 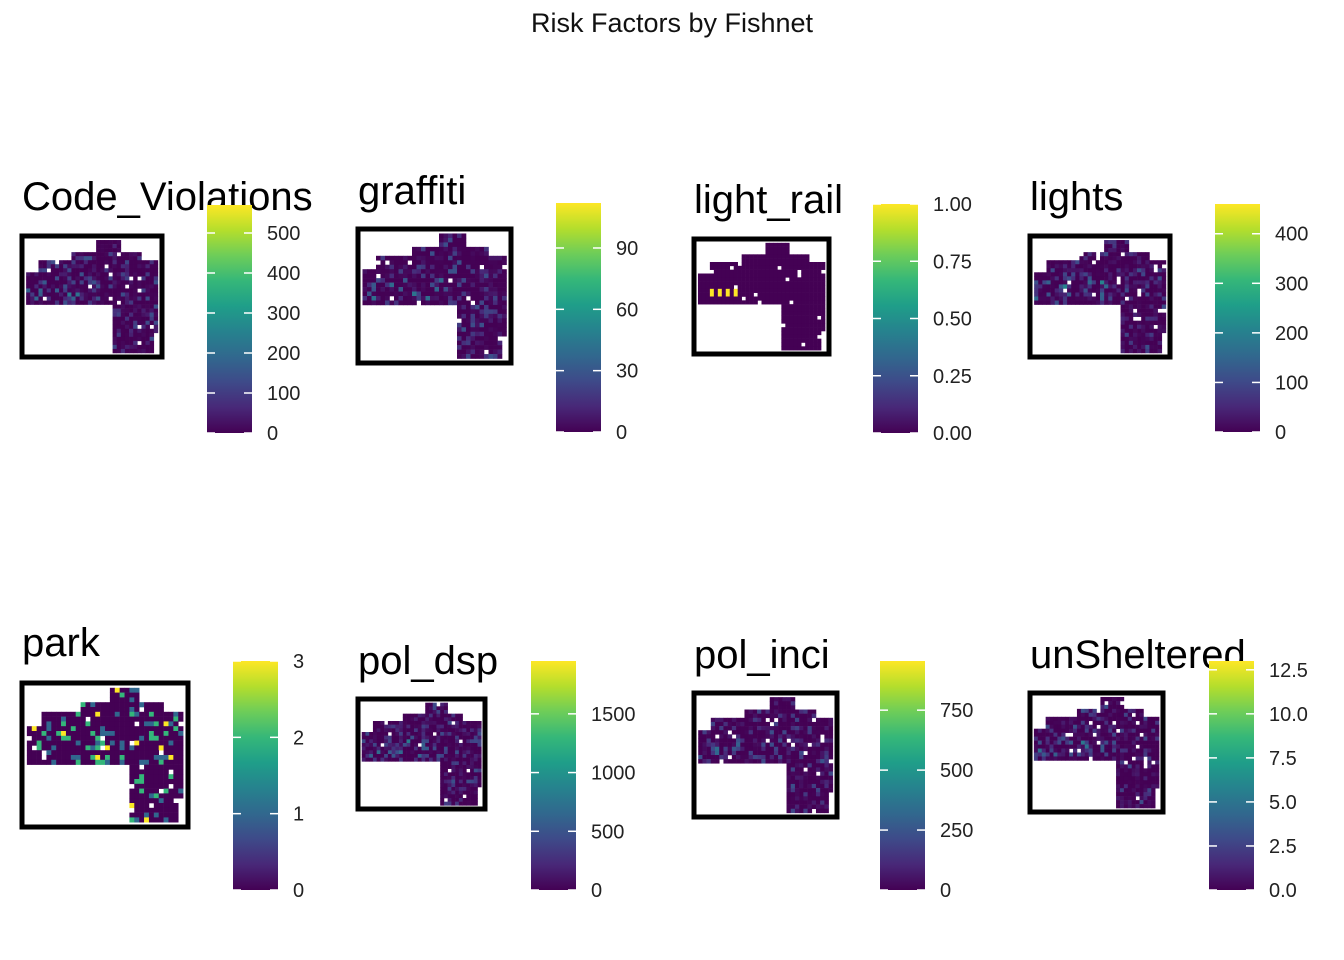 I want to click on map-frame, so click(x=1100, y=296).